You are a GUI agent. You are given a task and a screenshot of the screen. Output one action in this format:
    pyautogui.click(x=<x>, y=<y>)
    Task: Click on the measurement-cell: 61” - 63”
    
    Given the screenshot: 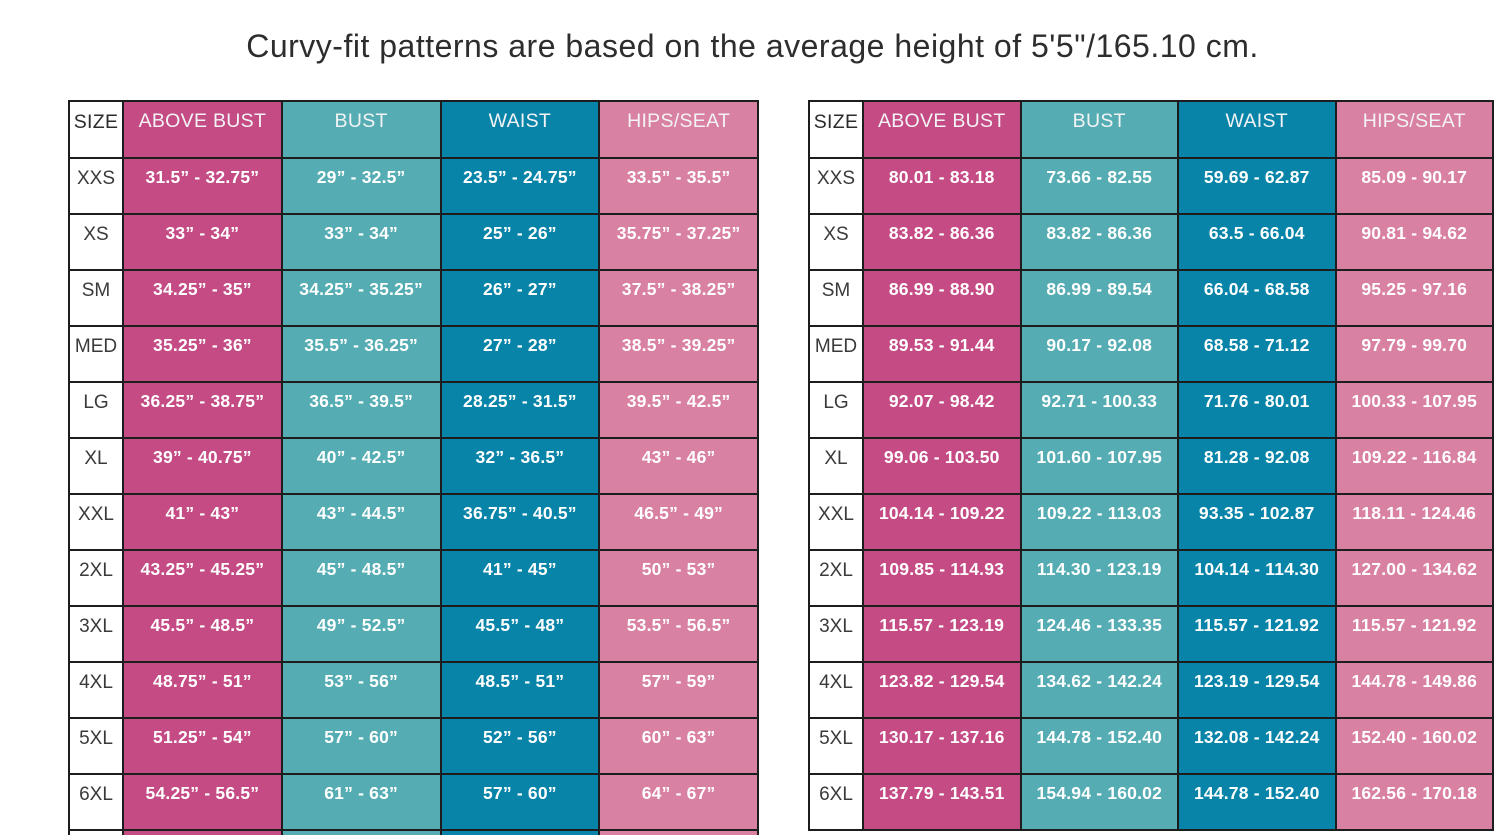 What is the action you would take?
    pyautogui.click(x=361, y=802)
    